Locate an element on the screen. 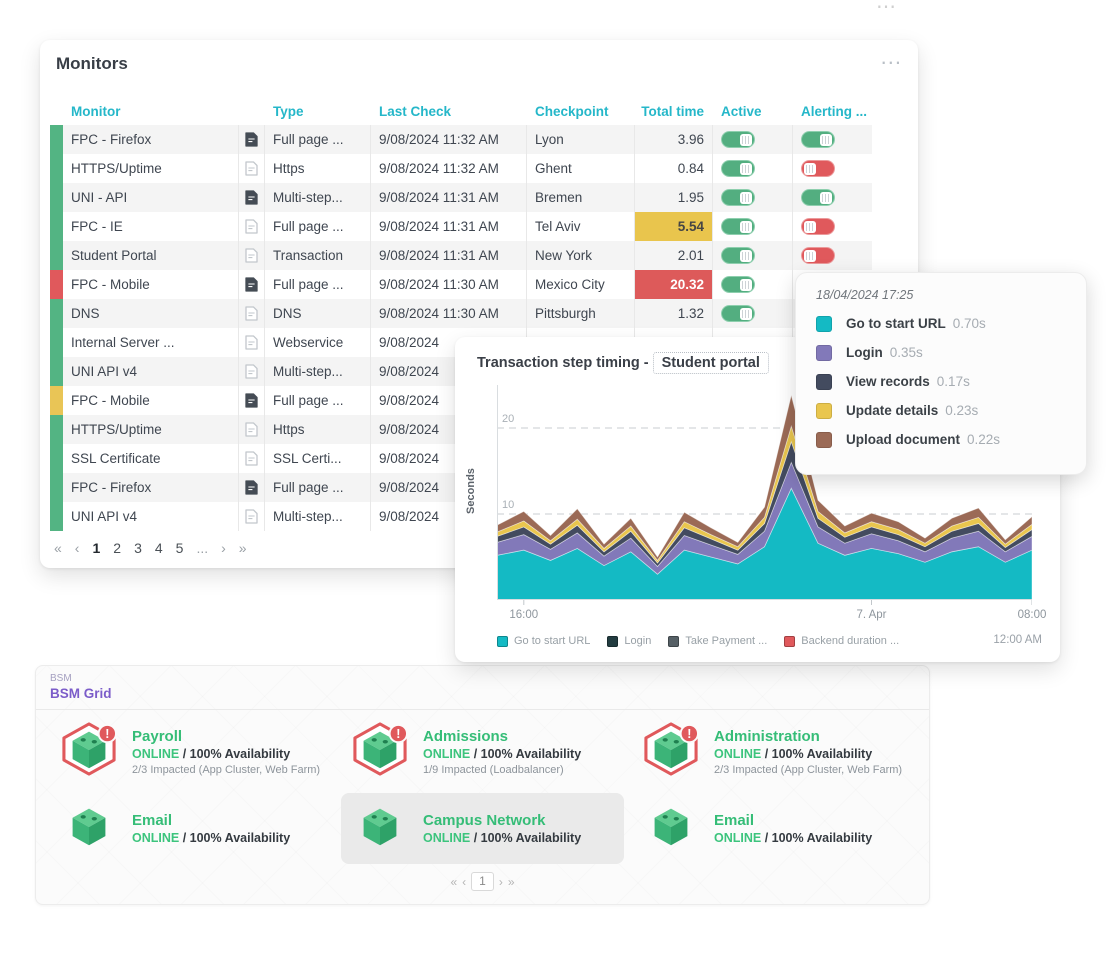 The height and width of the screenshot is (960, 1116). column-header-total-time: Total time is located at coordinates (672, 111).